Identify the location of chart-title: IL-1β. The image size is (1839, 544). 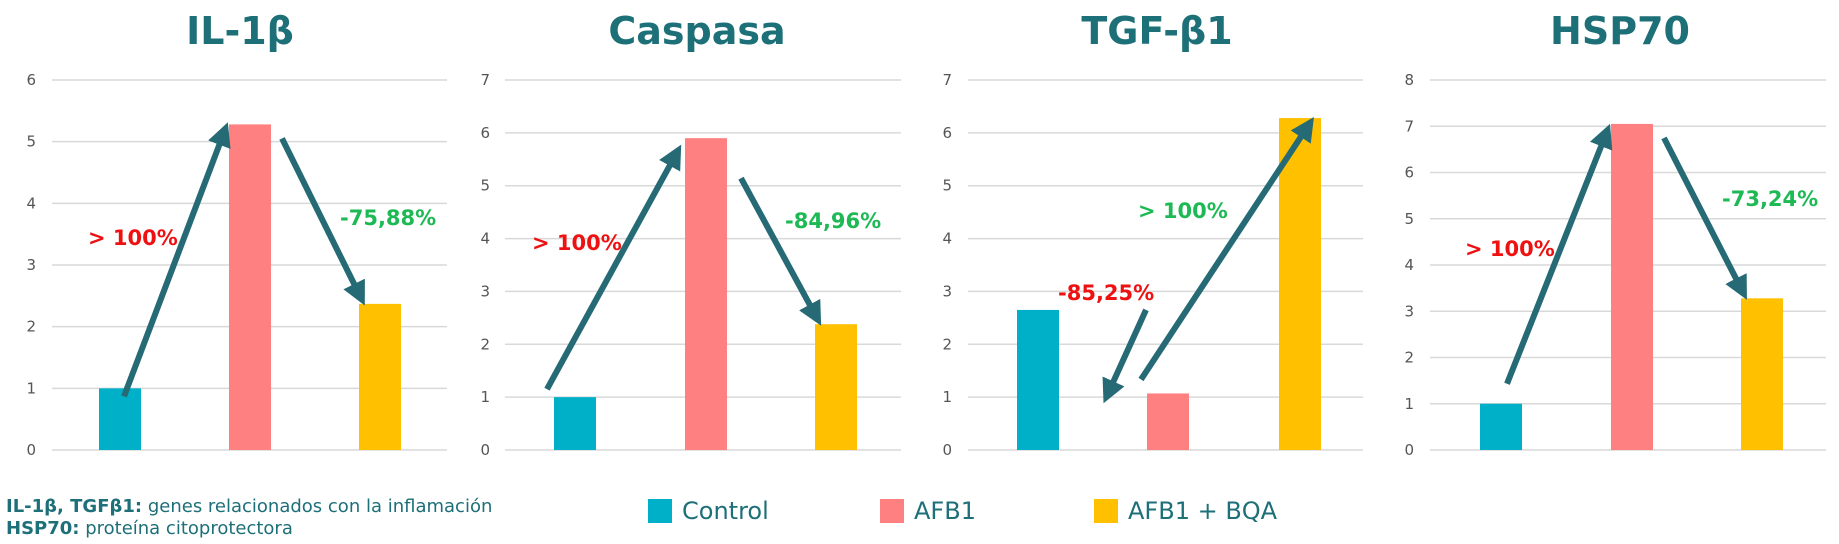
(240, 31).